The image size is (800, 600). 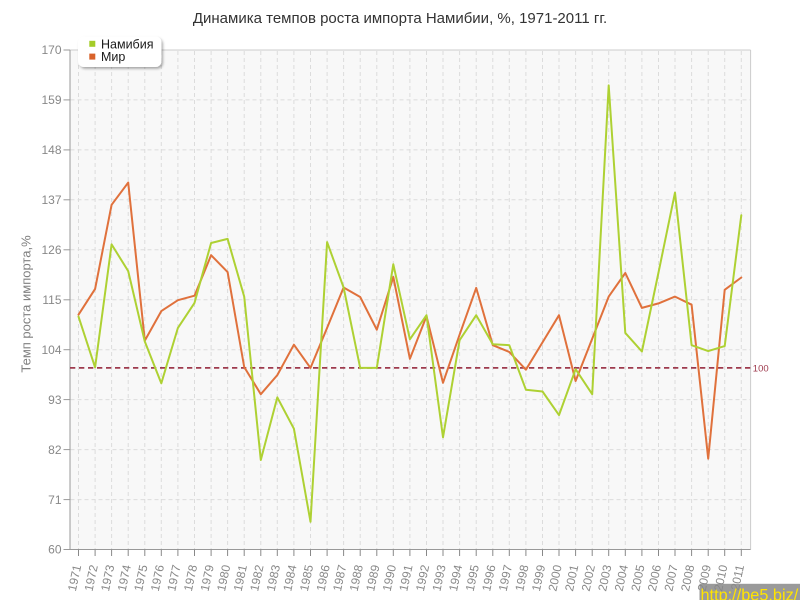 What do you see at coordinates (472, 577) in the screenshot?
I see `svg-text: 1995` at bounding box center [472, 577].